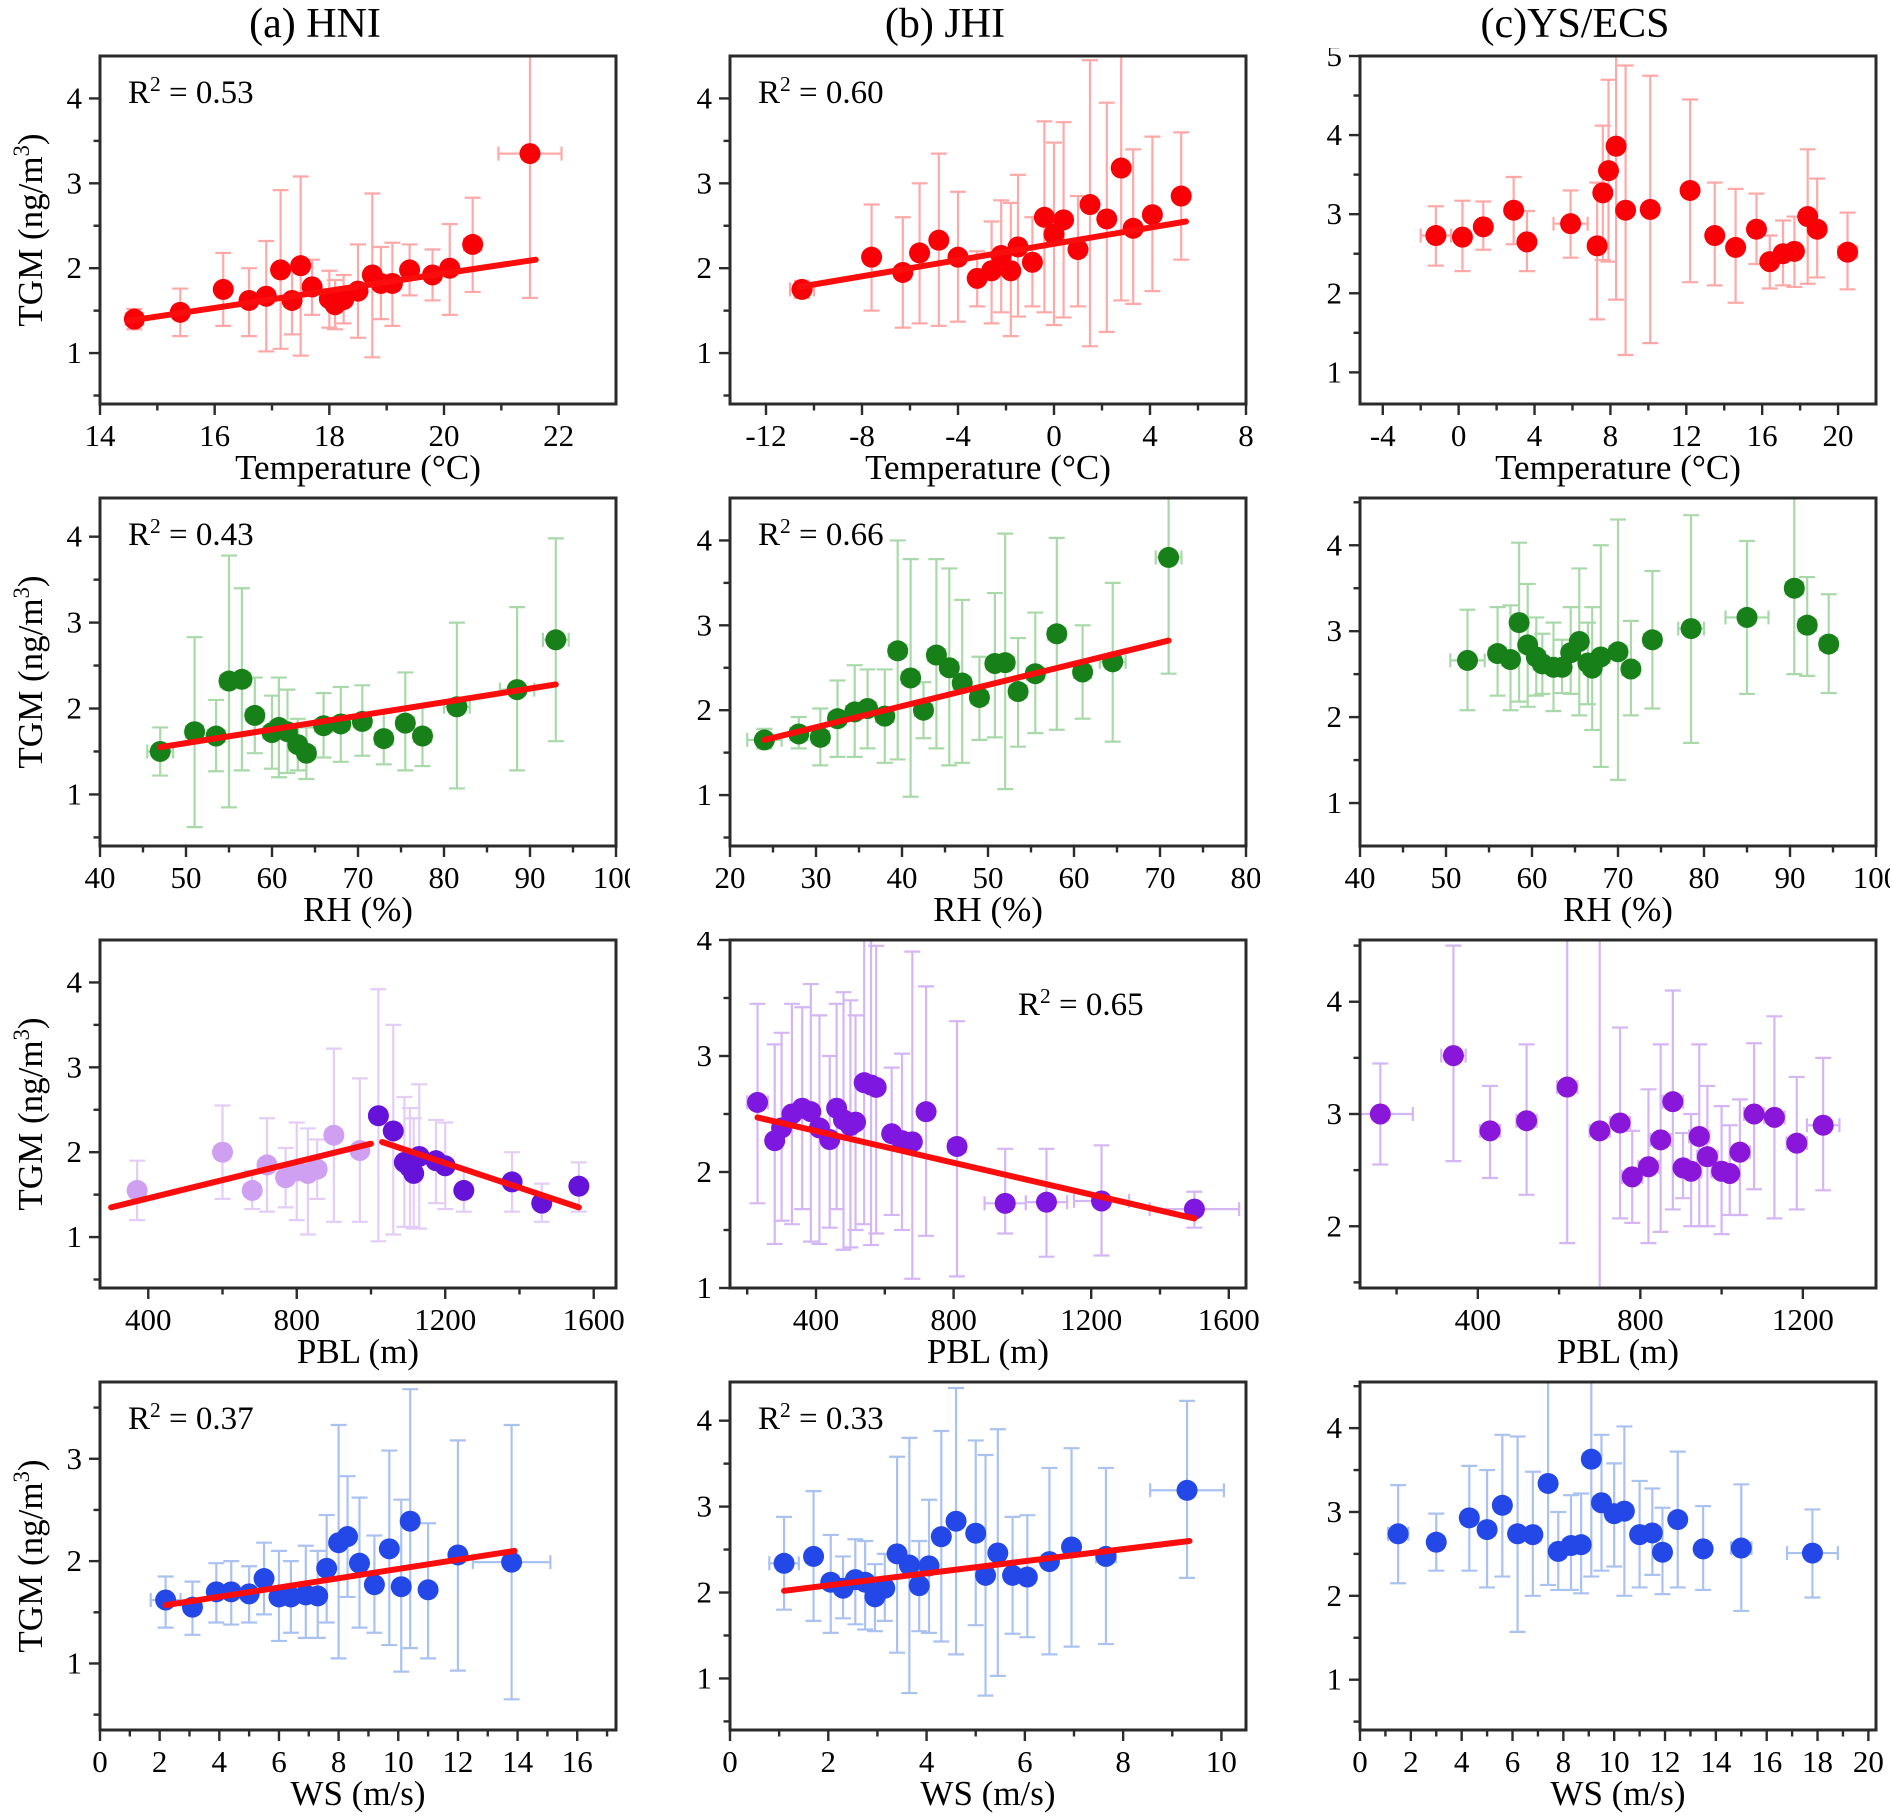 The image size is (1892, 1816). I want to click on figure-header: (a) HNI (b) JHI (c)YS/ECS, so click(946, 24).